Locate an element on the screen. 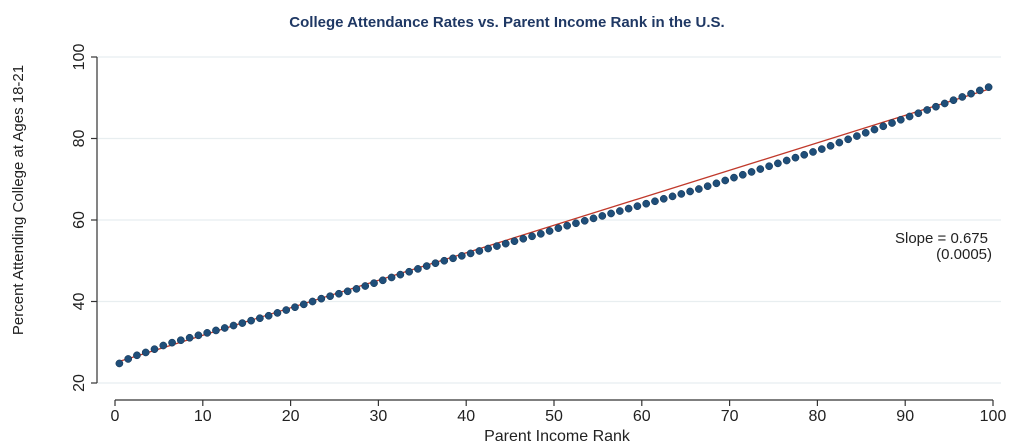 Image resolution: width=1014 pixels, height=445 pixels. y-tick-label-100: 100 is located at coordinates (79, 57).